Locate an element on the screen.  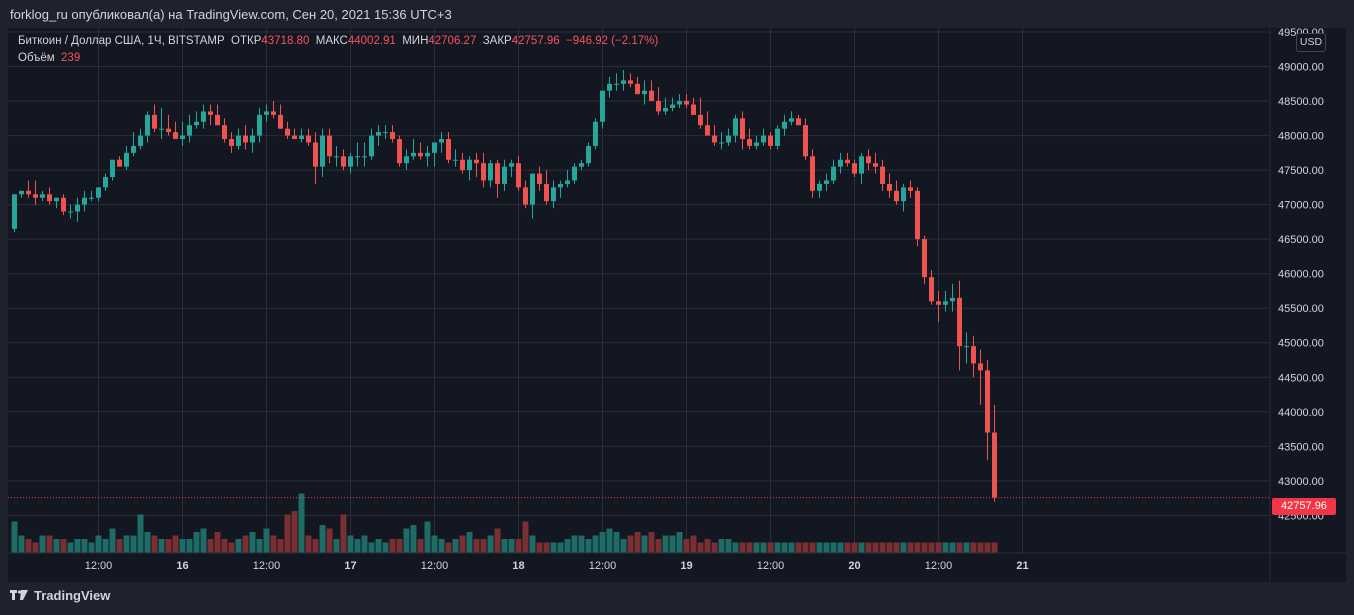
high-label: МАКС is located at coordinates (331, 41).